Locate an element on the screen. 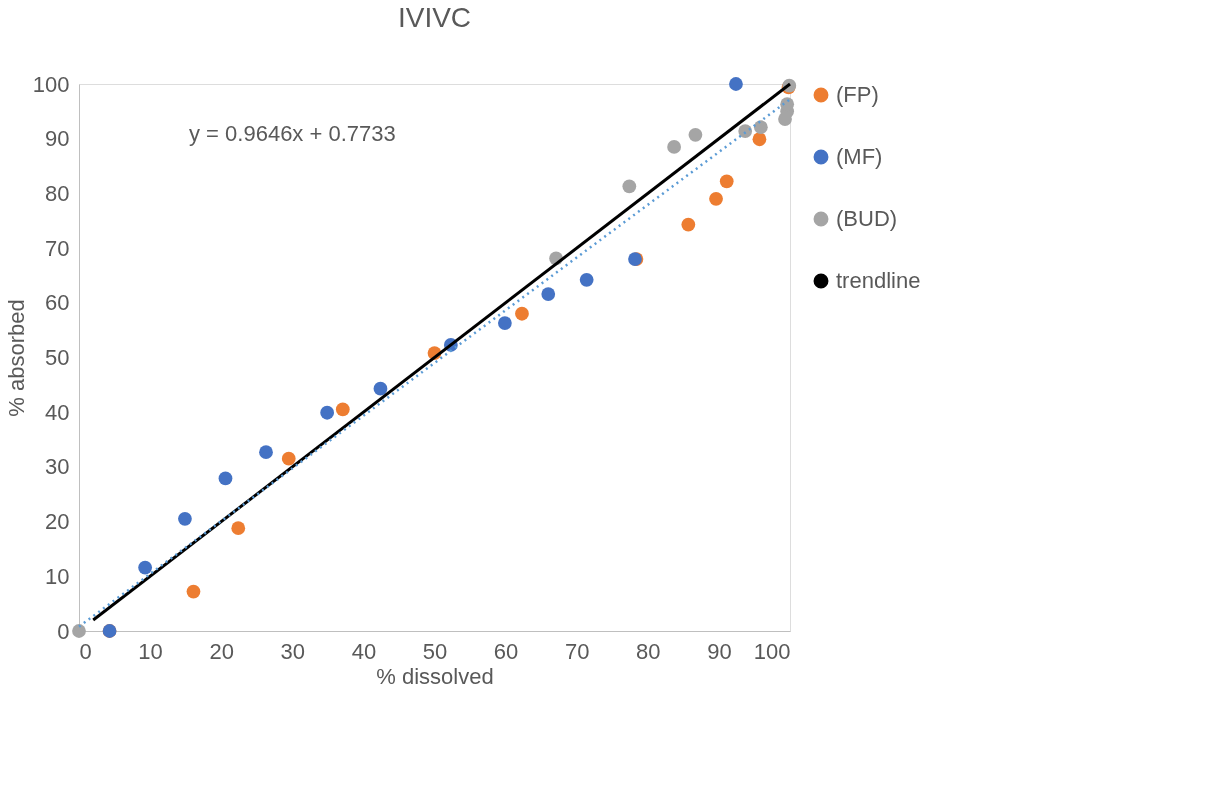 The width and height of the screenshot is (1219, 794). y-tick-label: 0 is located at coordinates (63, 631).